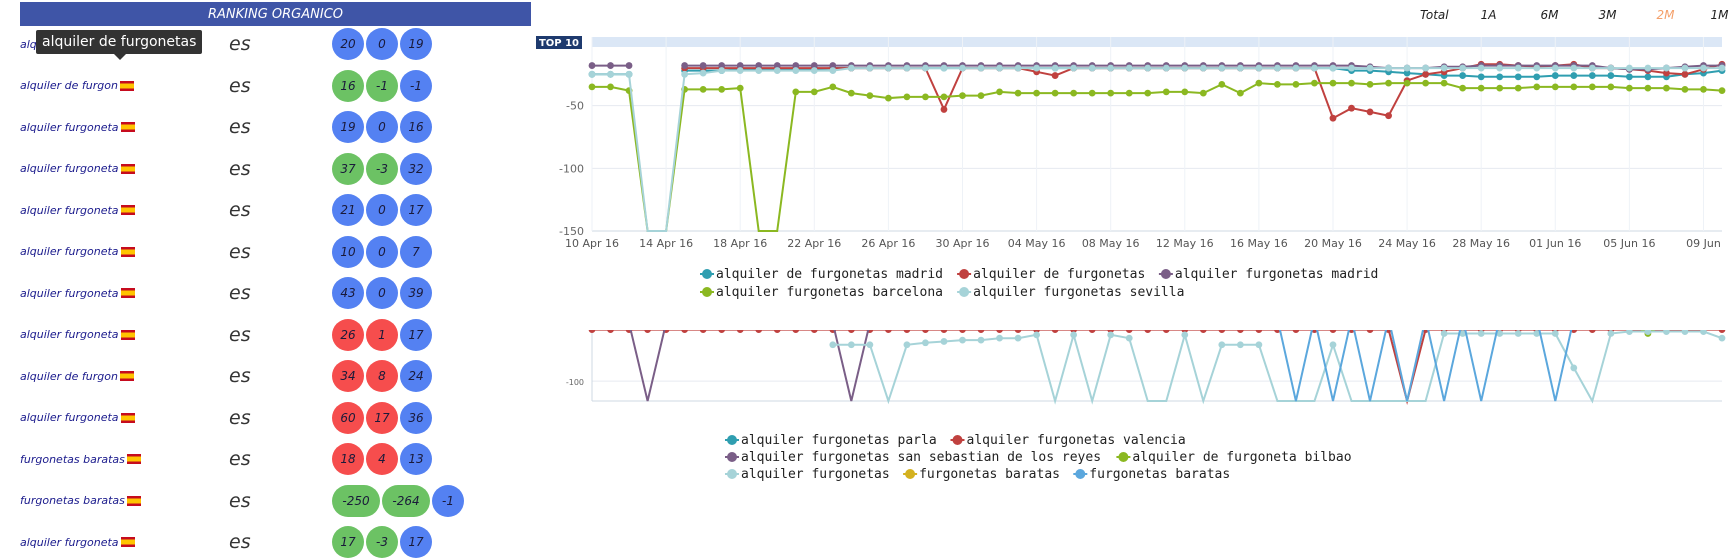 The width and height of the screenshot is (1730, 560). Describe the element at coordinates (1665, 15) in the screenshot. I see `range-option-2m: 2M` at that location.